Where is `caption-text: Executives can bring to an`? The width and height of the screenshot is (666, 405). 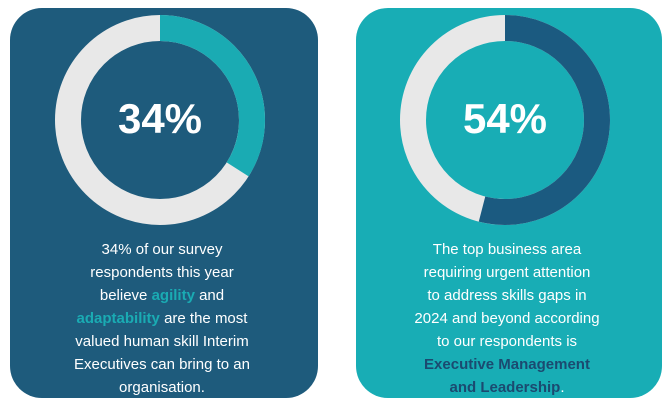
caption-text: Executives can bring to an is located at coordinates (162, 364).